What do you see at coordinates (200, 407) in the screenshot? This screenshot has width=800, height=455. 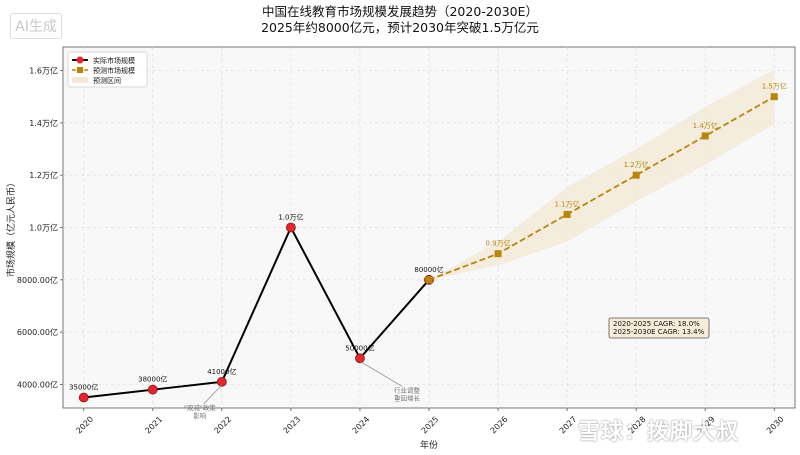 I see `annotation-text: "双减"政策` at bounding box center [200, 407].